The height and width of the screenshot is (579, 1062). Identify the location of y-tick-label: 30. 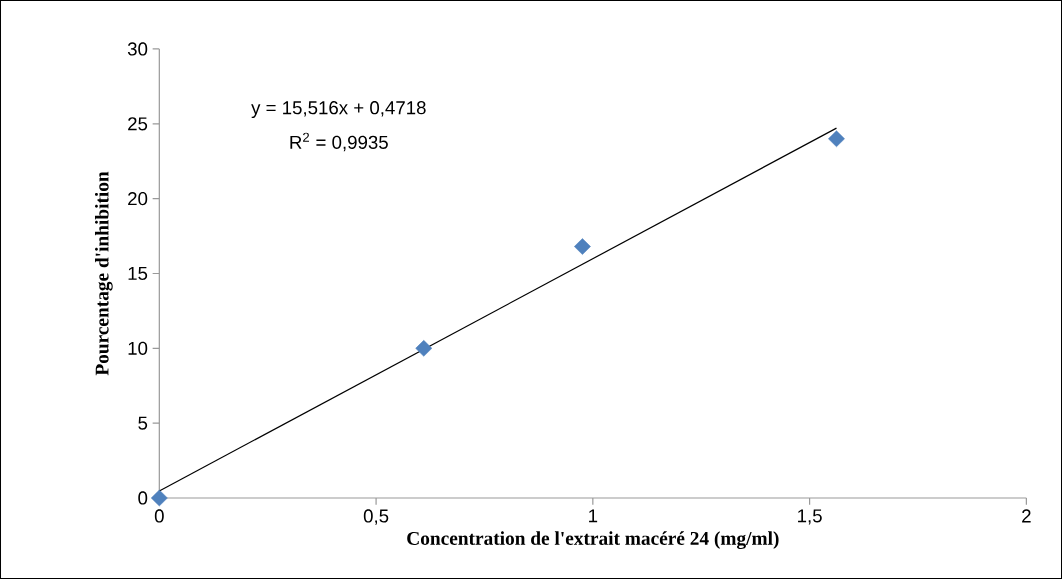
(137, 49).